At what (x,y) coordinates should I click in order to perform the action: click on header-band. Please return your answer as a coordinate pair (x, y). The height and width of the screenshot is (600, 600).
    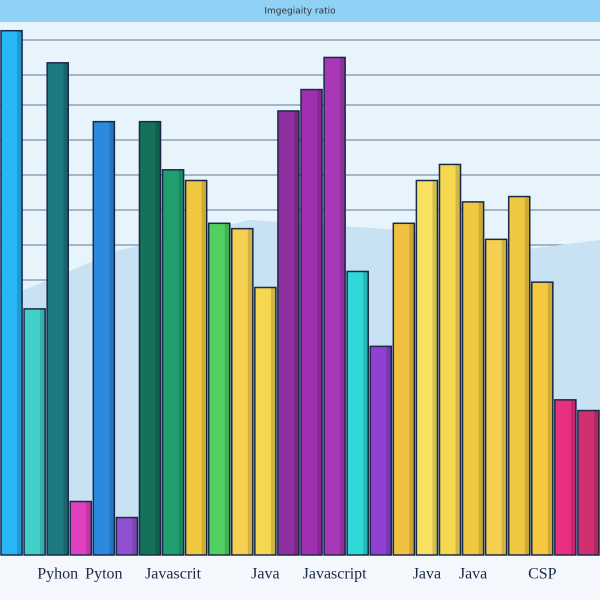
    Looking at the image, I should click on (300, 11).